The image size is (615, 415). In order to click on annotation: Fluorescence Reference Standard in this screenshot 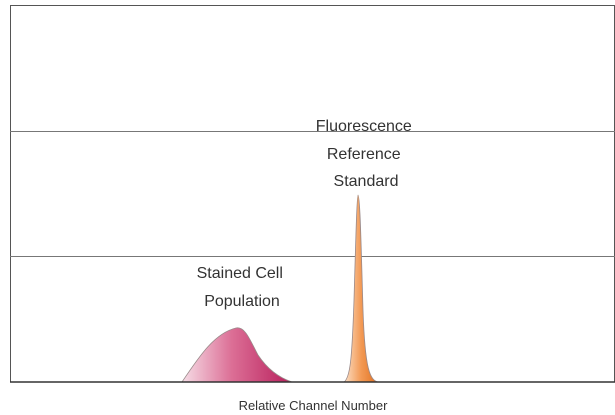, I will do `click(366, 154)`.